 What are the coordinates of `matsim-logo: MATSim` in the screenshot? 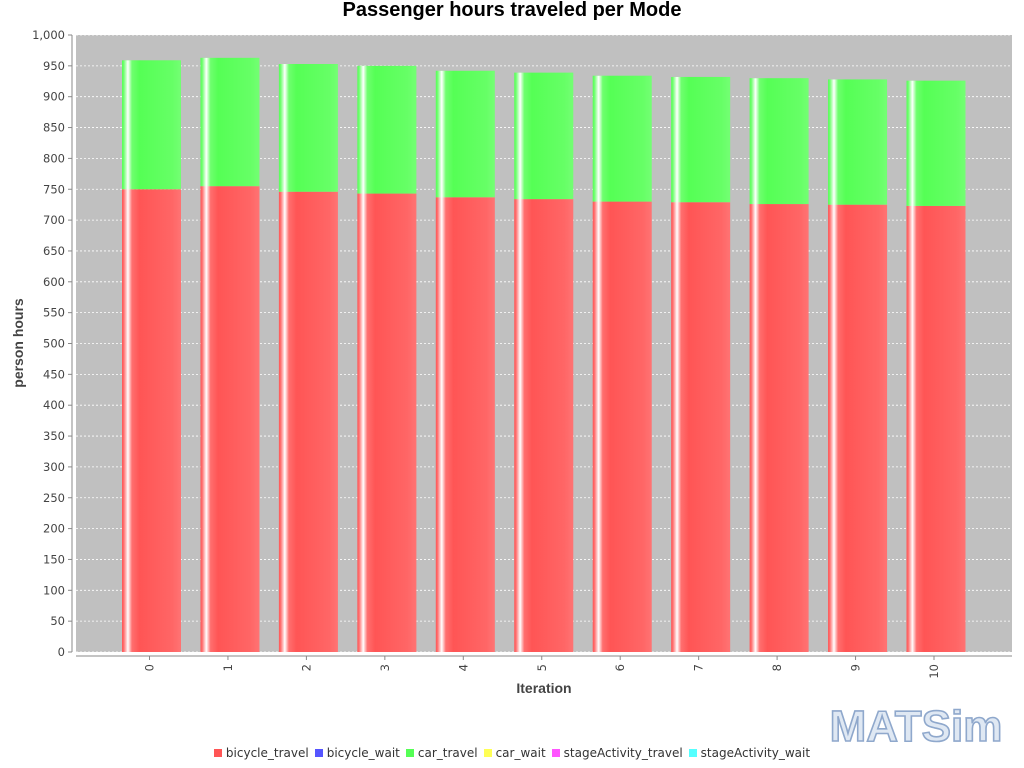 It's located at (916, 725).